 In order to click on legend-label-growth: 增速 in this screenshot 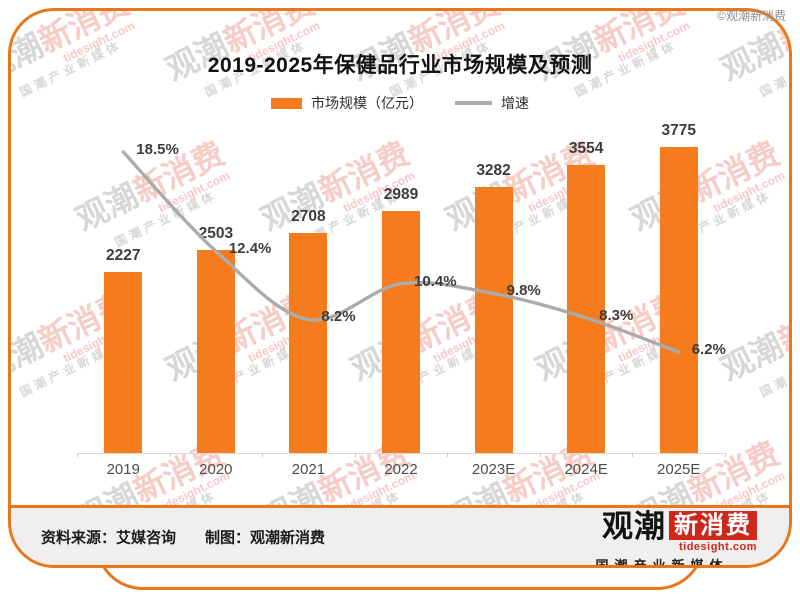, I will do `click(515, 103)`.